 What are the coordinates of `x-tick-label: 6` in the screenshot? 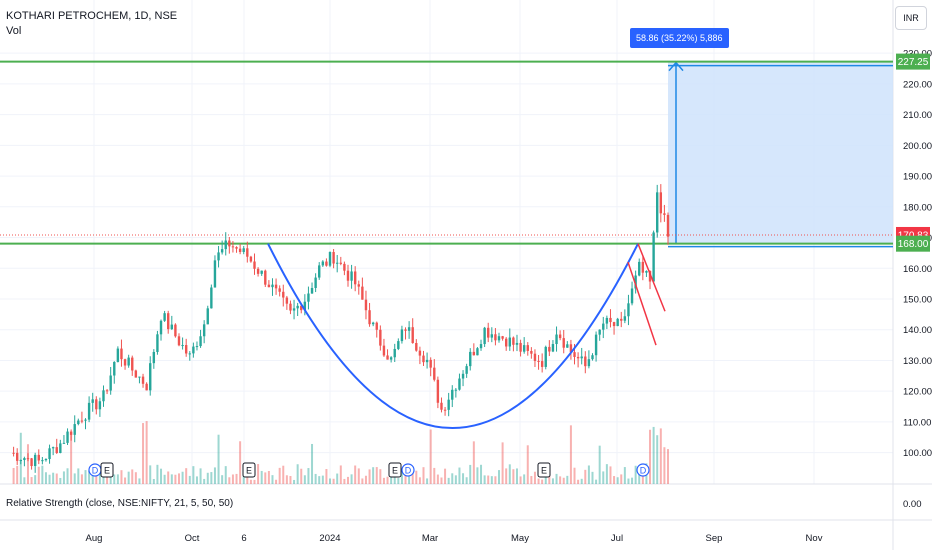 It's located at (243, 538).